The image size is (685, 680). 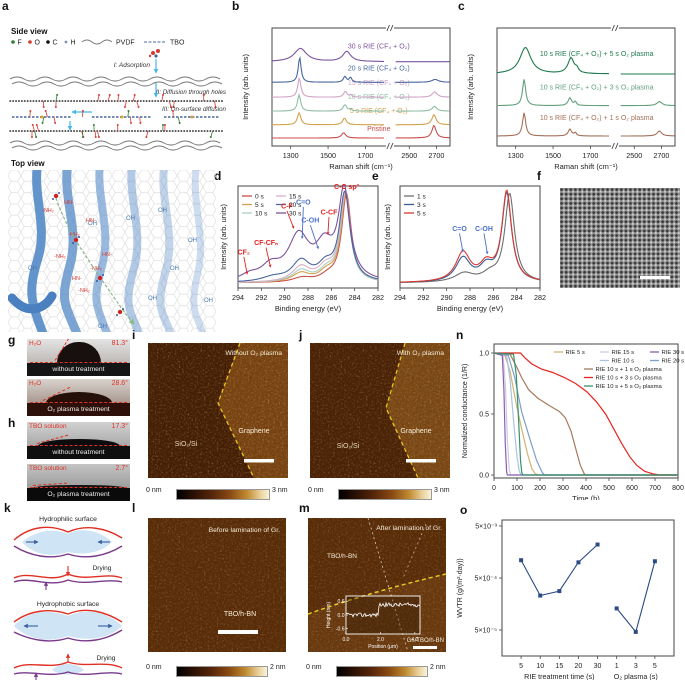 What do you see at coordinates (217, 585) in the screenshot?
I see `afm-before-lamination-image: Before lamination of Gr. TBO/h-BN` at bounding box center [217, 585].